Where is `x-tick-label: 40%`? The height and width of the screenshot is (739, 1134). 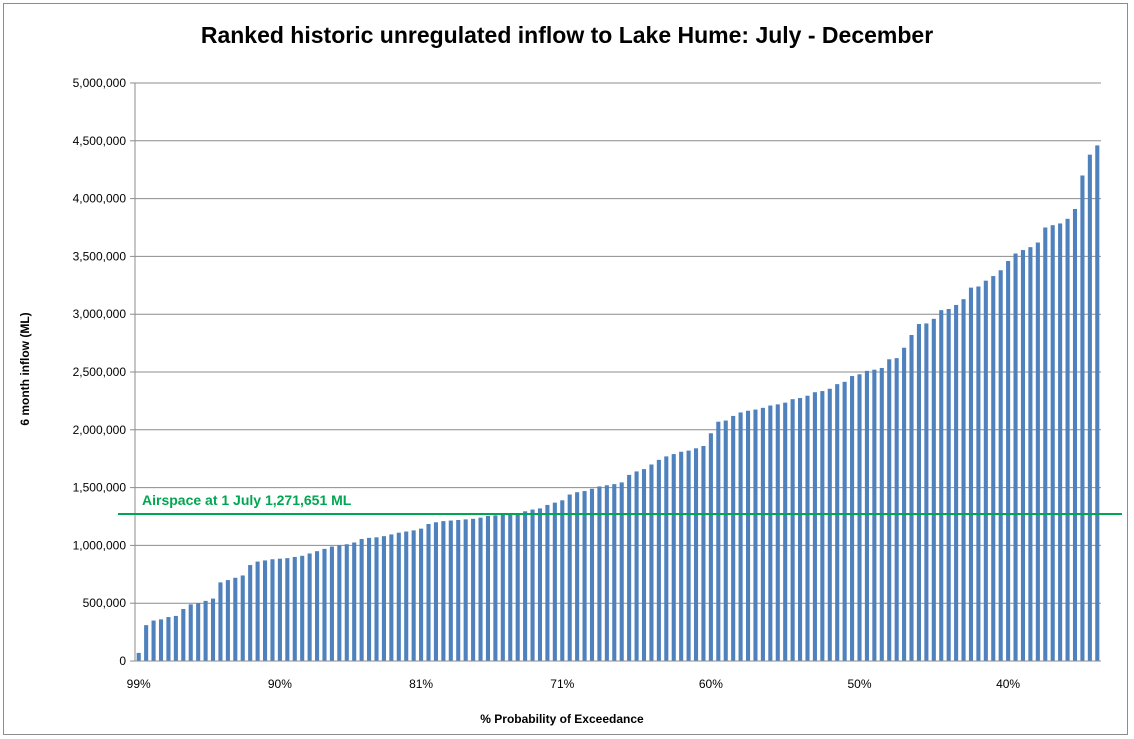 x-tick-label: 40% is located at coordinates (1008, 684).